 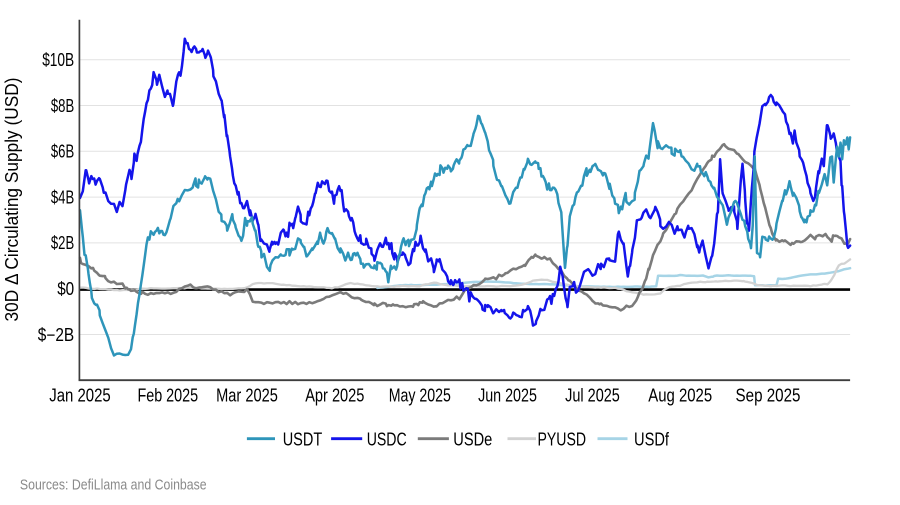 What do you see at coordinates (62, 152) in the screenshot?
I see `svg-text: $6B` at bounding box center [62, 152].